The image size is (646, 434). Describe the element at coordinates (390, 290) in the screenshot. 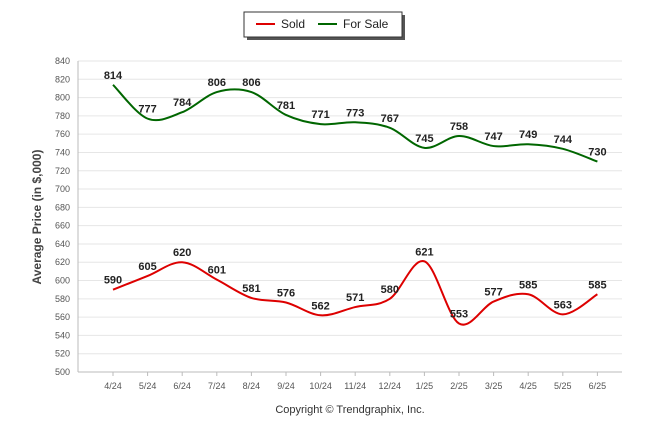

I see `sold-data-label: 580` at that location.